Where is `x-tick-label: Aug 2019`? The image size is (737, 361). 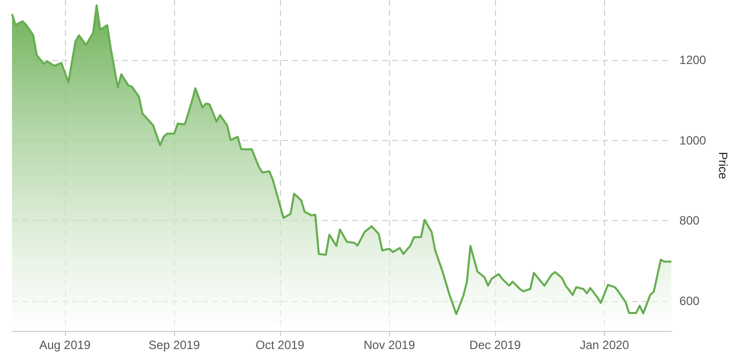 x-tick-label: Aug 2019 is located at coordinates (65, 345).